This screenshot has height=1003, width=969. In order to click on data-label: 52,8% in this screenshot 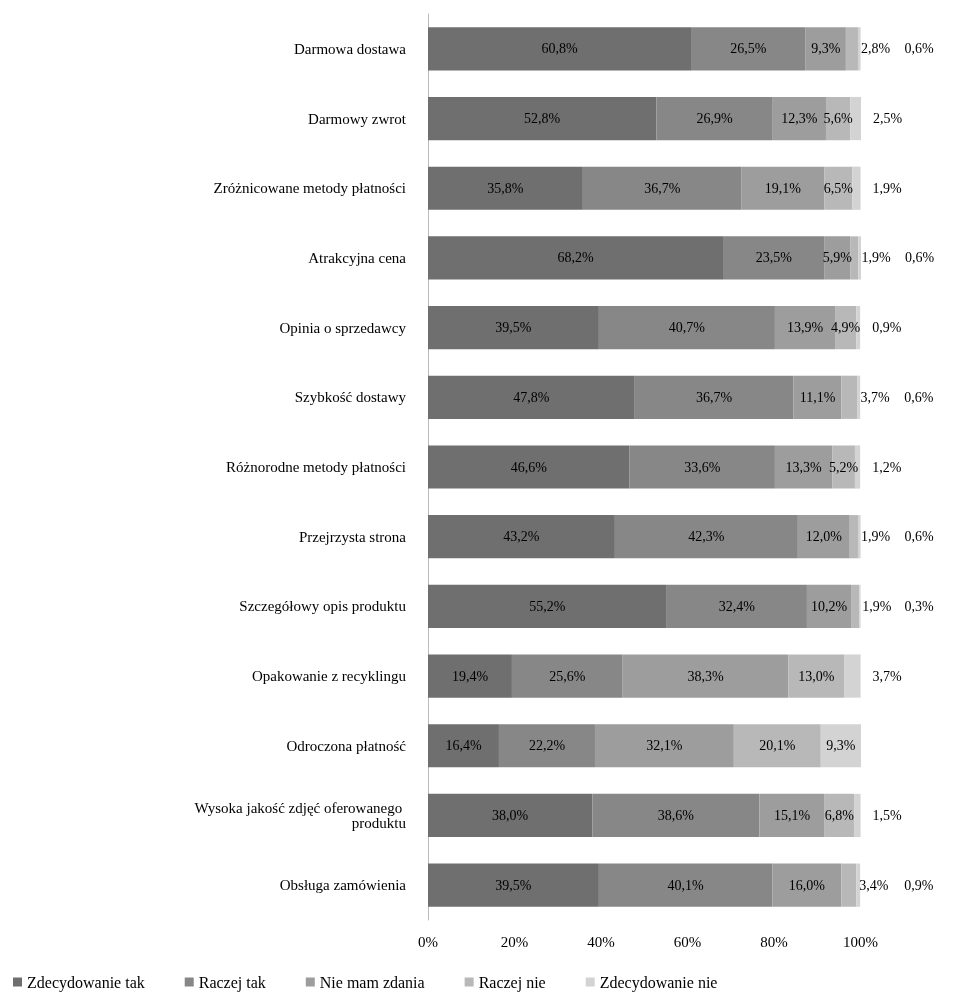, I will do `click(542, 119)`.